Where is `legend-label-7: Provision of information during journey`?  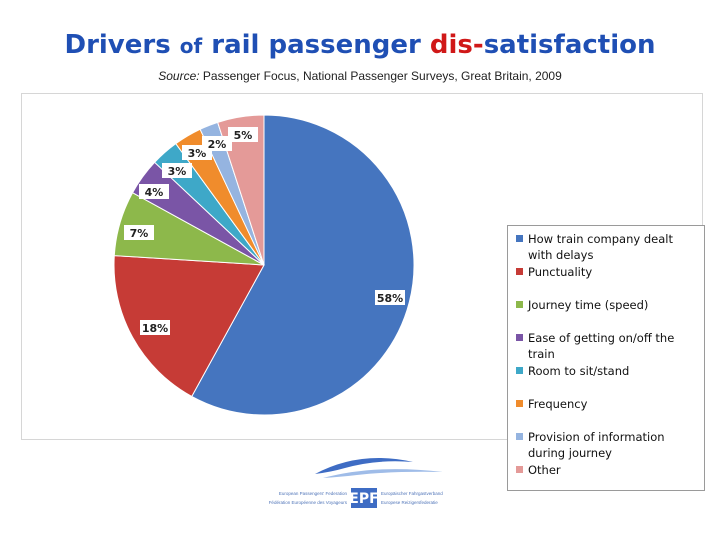 legend-label-7: Provision of information during journey is located at coordinates (596, 445).